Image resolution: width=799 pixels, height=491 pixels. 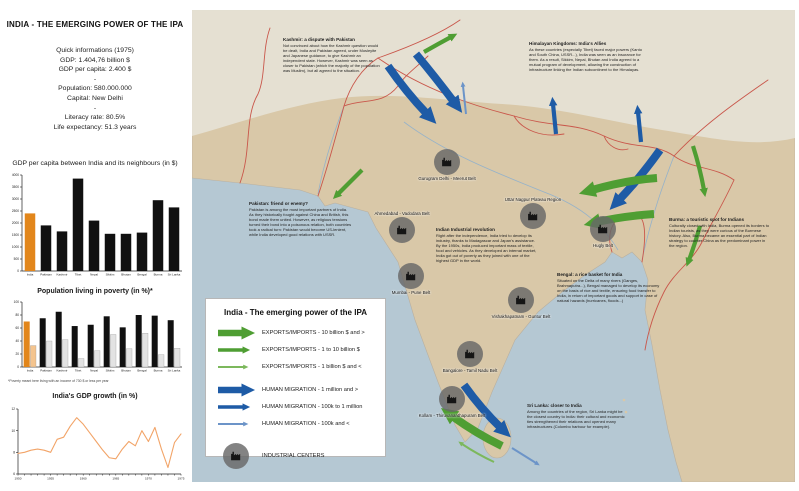 What do you see at coordinates (148, 478) in the screenshot?
I see `svg-text: 1970` at bounding box center [148, 478].